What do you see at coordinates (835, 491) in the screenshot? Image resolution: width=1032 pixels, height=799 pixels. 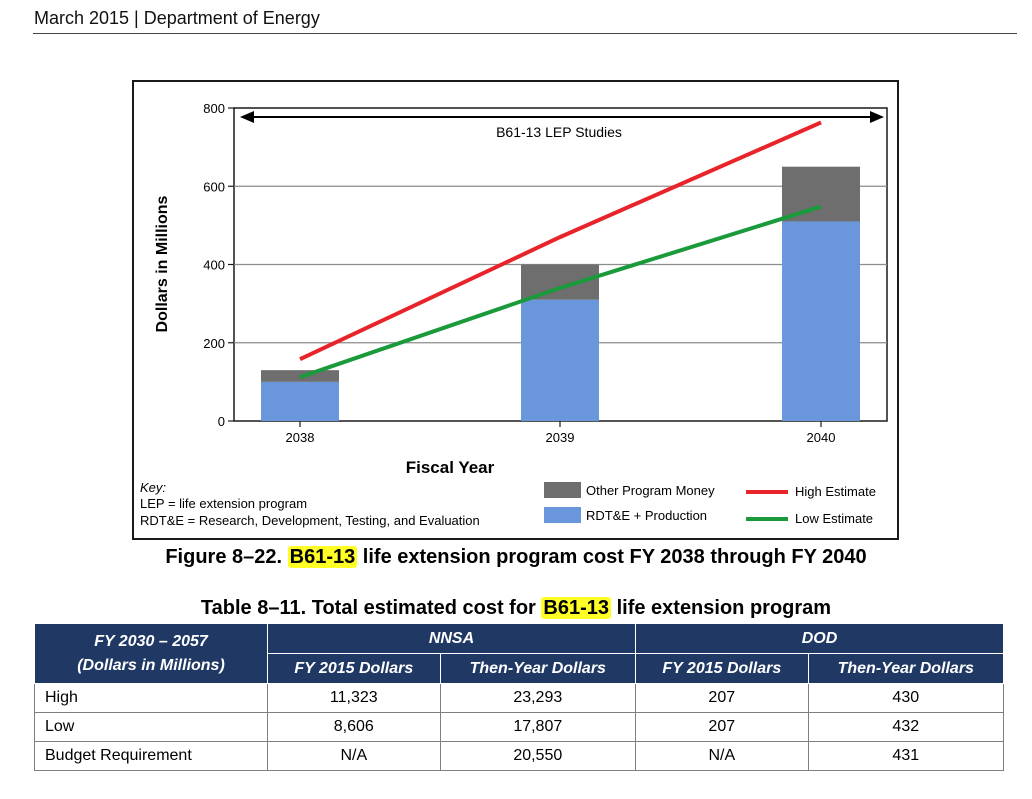 I see `legend-label-high: High Estimate` at bounding box center [835, 491].